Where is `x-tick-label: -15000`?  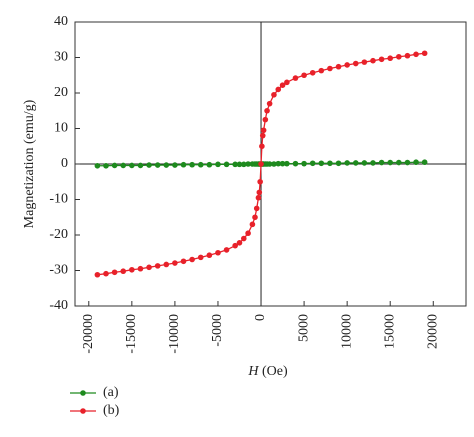
x-tick-label: -15000 is located at coordinates (131, 334).